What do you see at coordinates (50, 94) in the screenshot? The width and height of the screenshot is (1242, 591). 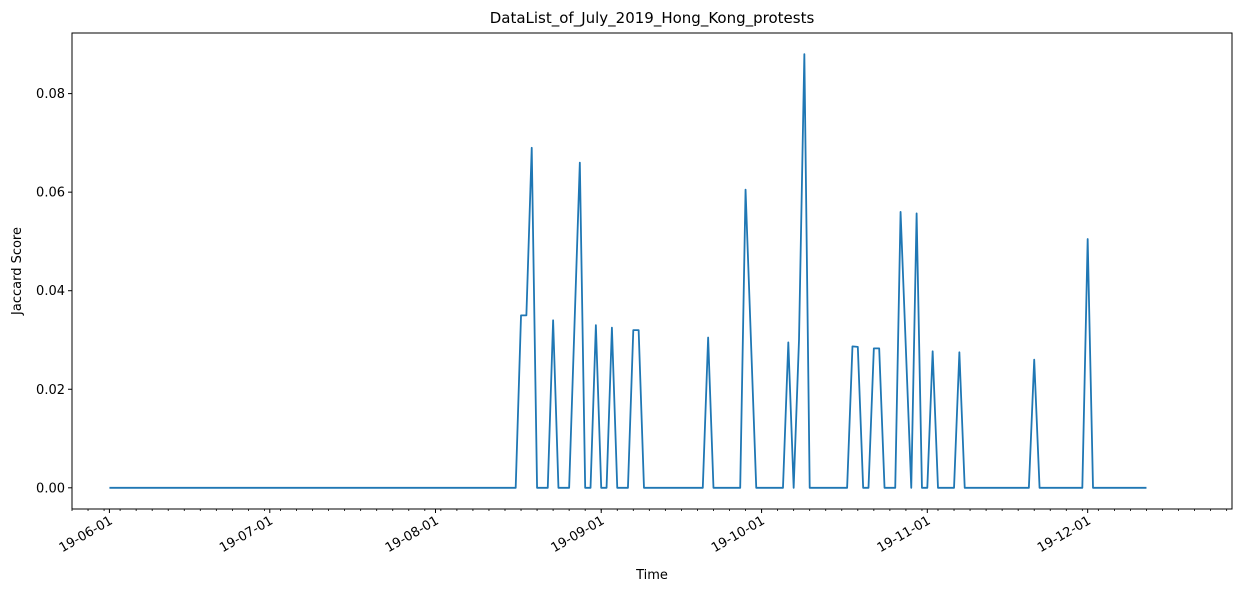 I see `y-tick-label: 0.08` at bounding box center [50, 94].